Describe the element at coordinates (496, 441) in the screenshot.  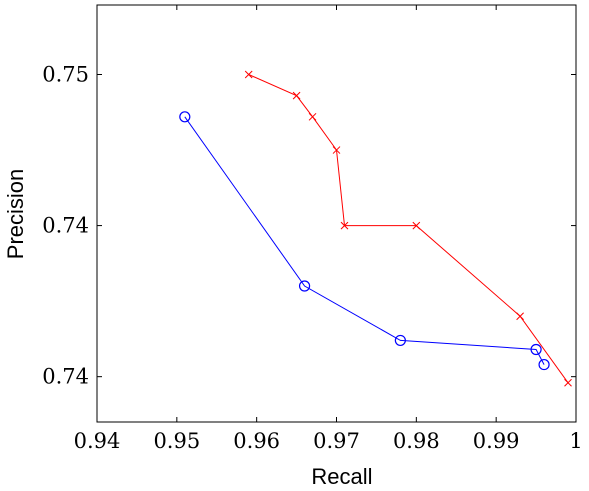
I see `x-tick-label: 0.99` at that location.